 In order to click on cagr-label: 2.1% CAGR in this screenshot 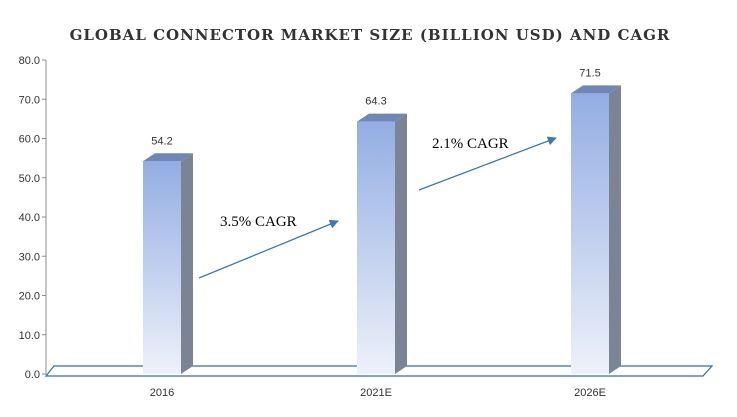, I will do `click(470, 144)`.